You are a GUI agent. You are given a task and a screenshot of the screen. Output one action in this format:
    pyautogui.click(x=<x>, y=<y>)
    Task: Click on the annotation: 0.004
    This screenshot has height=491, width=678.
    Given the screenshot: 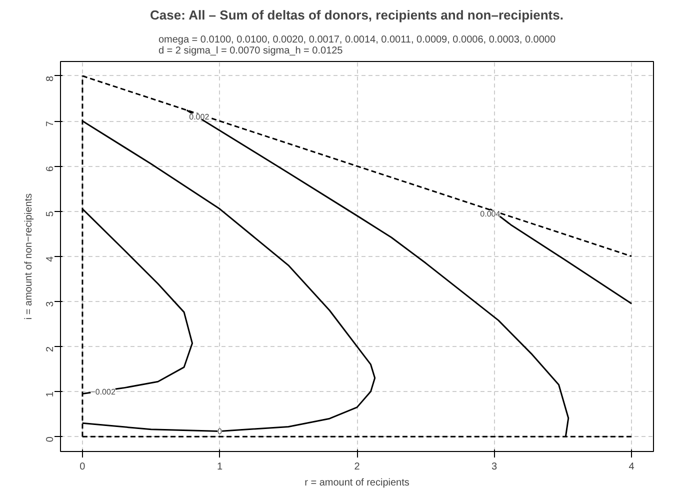 What is the action you would take?
    pyautogui.click(x=490, y=213)
    